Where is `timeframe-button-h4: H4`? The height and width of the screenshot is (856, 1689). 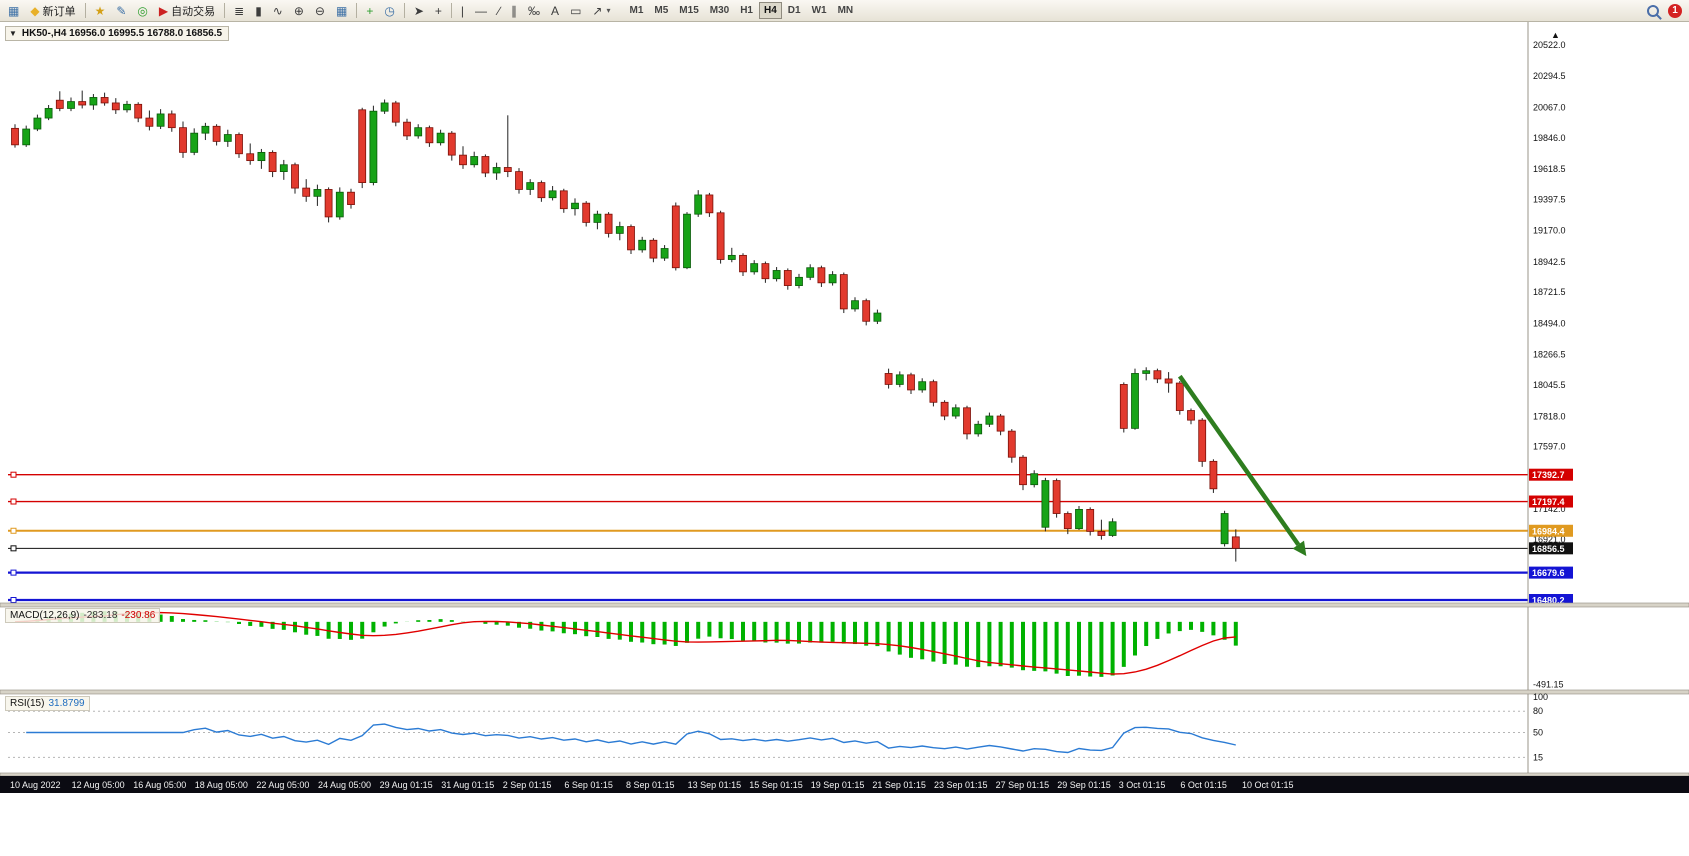
timeframe-button-h4: H4 is located at coordinates (770, 10).